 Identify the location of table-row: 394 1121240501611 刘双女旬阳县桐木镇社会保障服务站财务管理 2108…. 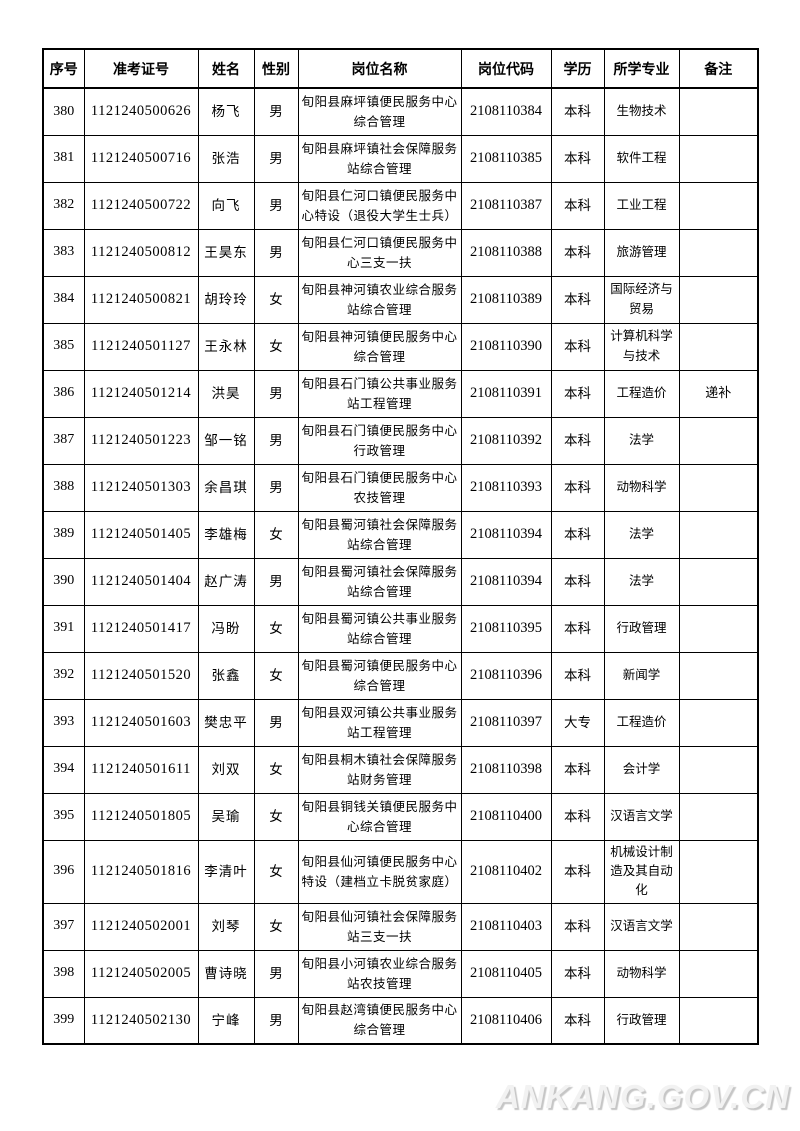
(400, 769).